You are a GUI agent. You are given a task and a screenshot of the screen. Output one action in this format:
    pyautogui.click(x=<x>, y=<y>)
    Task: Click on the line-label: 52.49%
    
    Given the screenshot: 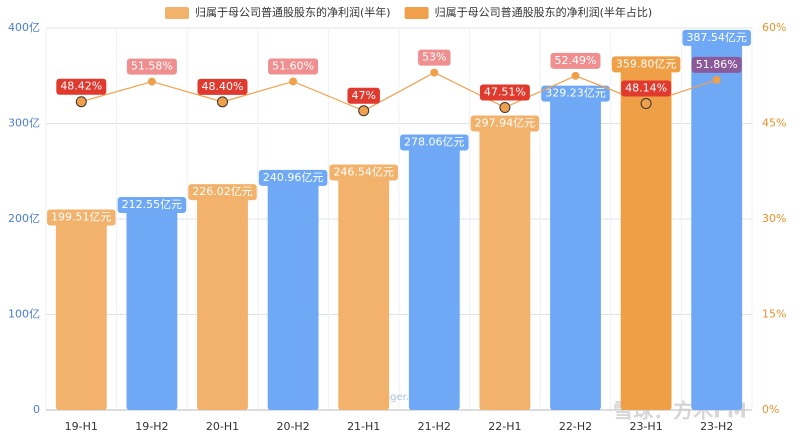 What is the action you would take?
    pyautogui.click(x=575, y=60)
    